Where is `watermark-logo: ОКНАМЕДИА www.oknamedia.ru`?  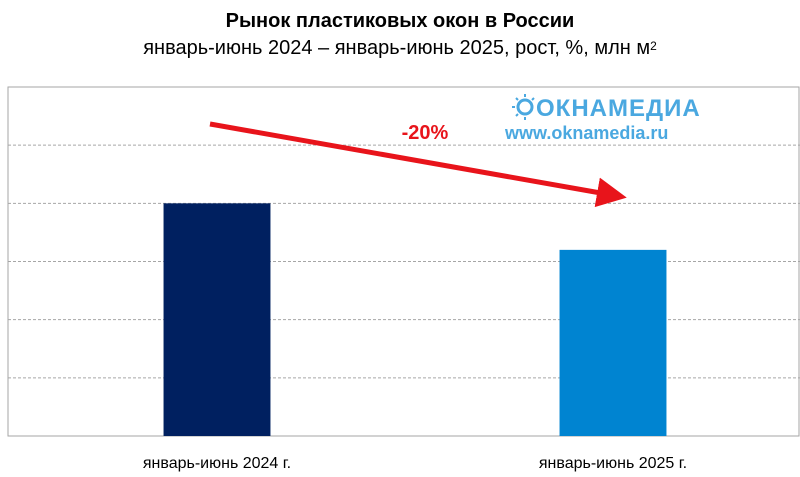
watermark-logo: ОКНАМЕДИА www.oknamedia.ru is located at coordinates (602, 118).